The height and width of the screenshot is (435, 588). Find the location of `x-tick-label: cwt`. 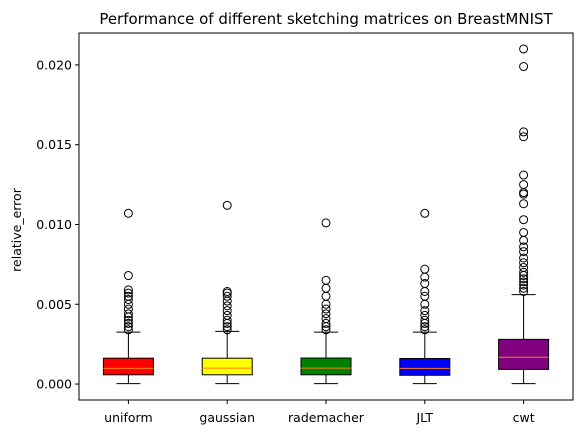

x-tick-label: cwt is located at coordinates (524, 417).